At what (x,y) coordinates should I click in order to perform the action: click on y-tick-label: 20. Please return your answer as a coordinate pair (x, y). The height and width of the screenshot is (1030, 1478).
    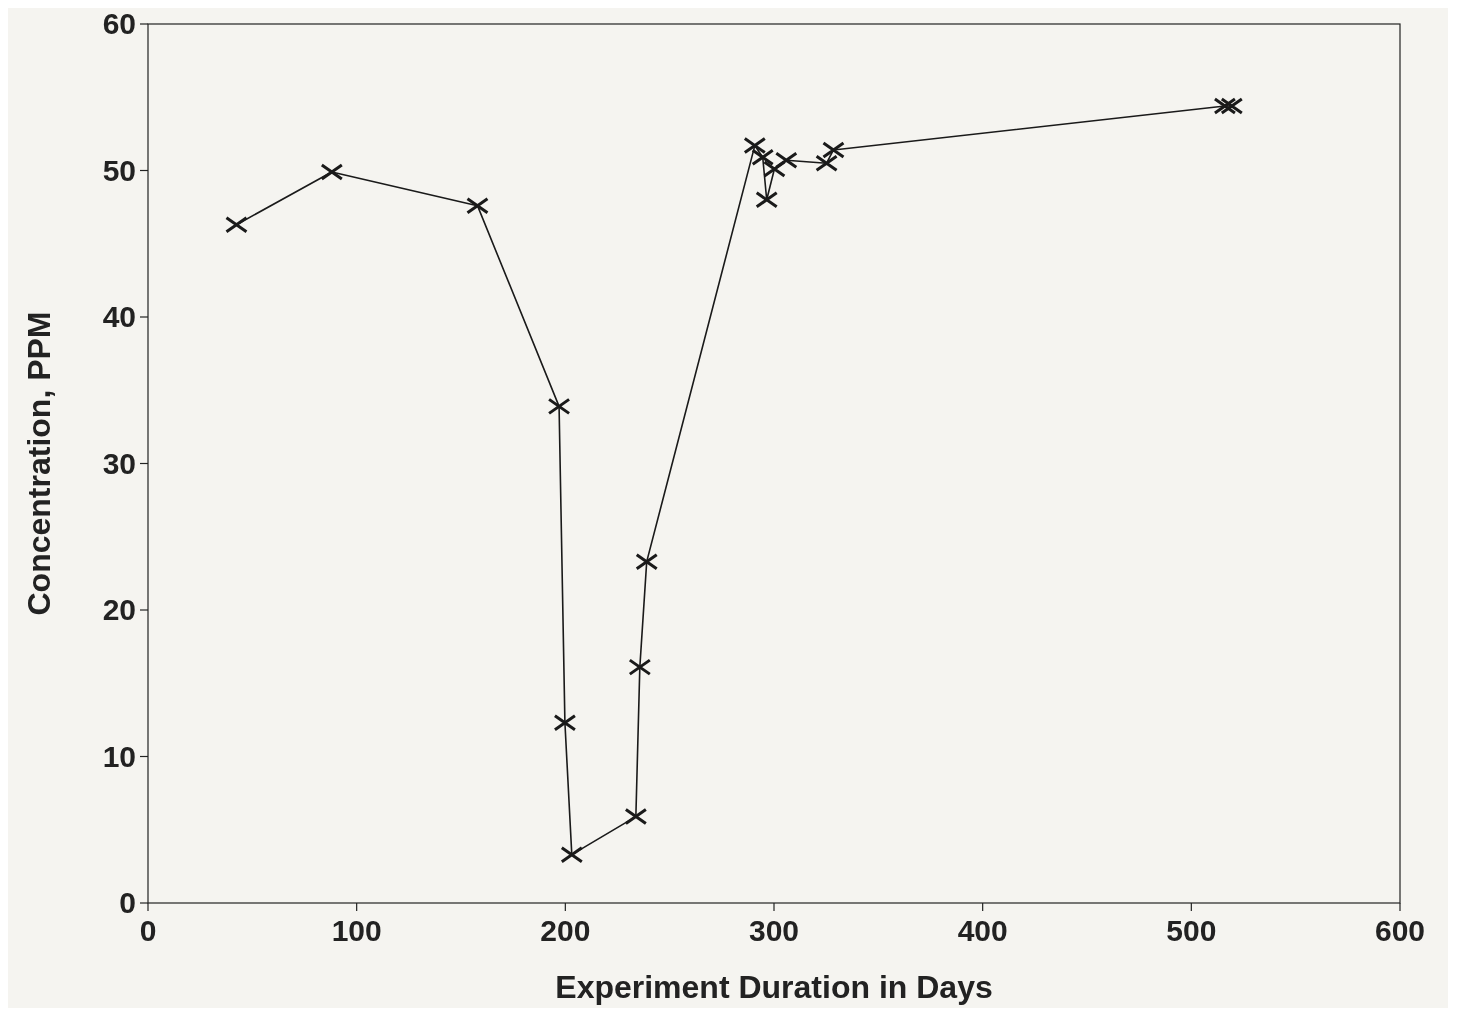
    Looking at the image, I should click on (119, 609).